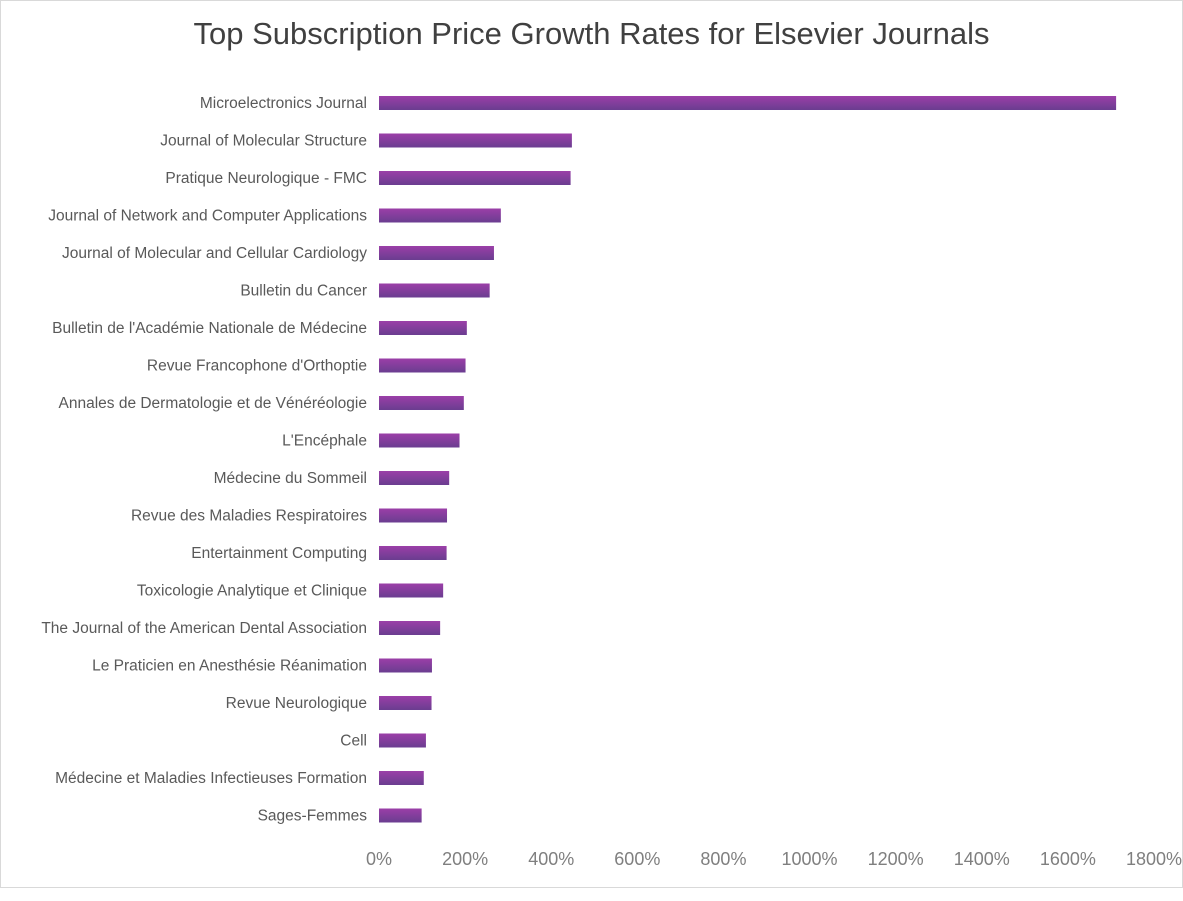  What do you see at coordinates (896, 859) in the screenshot?
I see `x-tick-label: 1200%` at bounding box center [896, 859].